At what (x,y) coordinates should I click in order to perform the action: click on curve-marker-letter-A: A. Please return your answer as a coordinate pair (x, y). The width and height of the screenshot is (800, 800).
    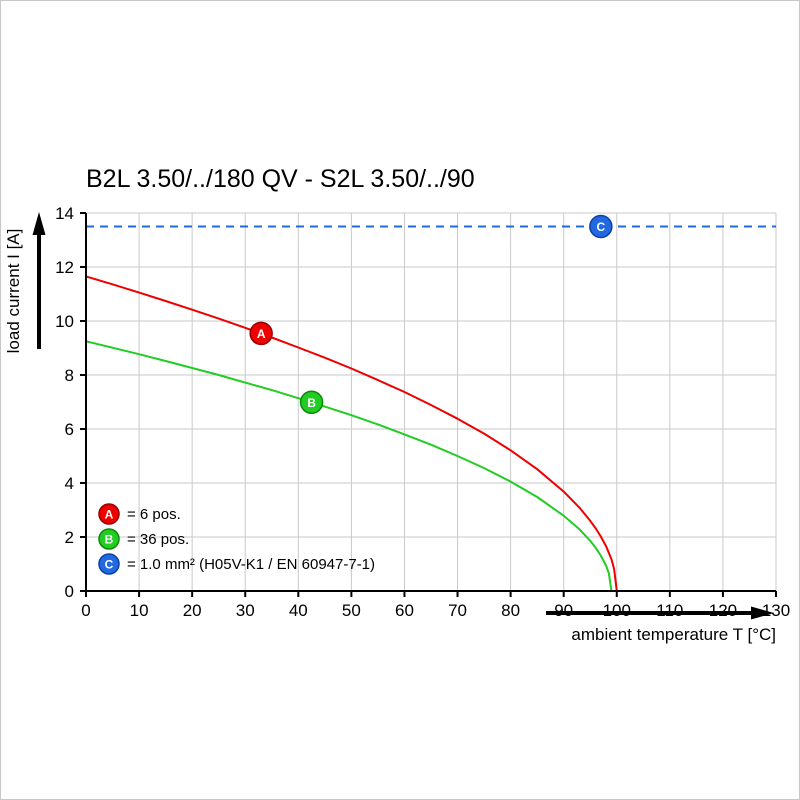
    Looking at the image, I should click on (261, 334).